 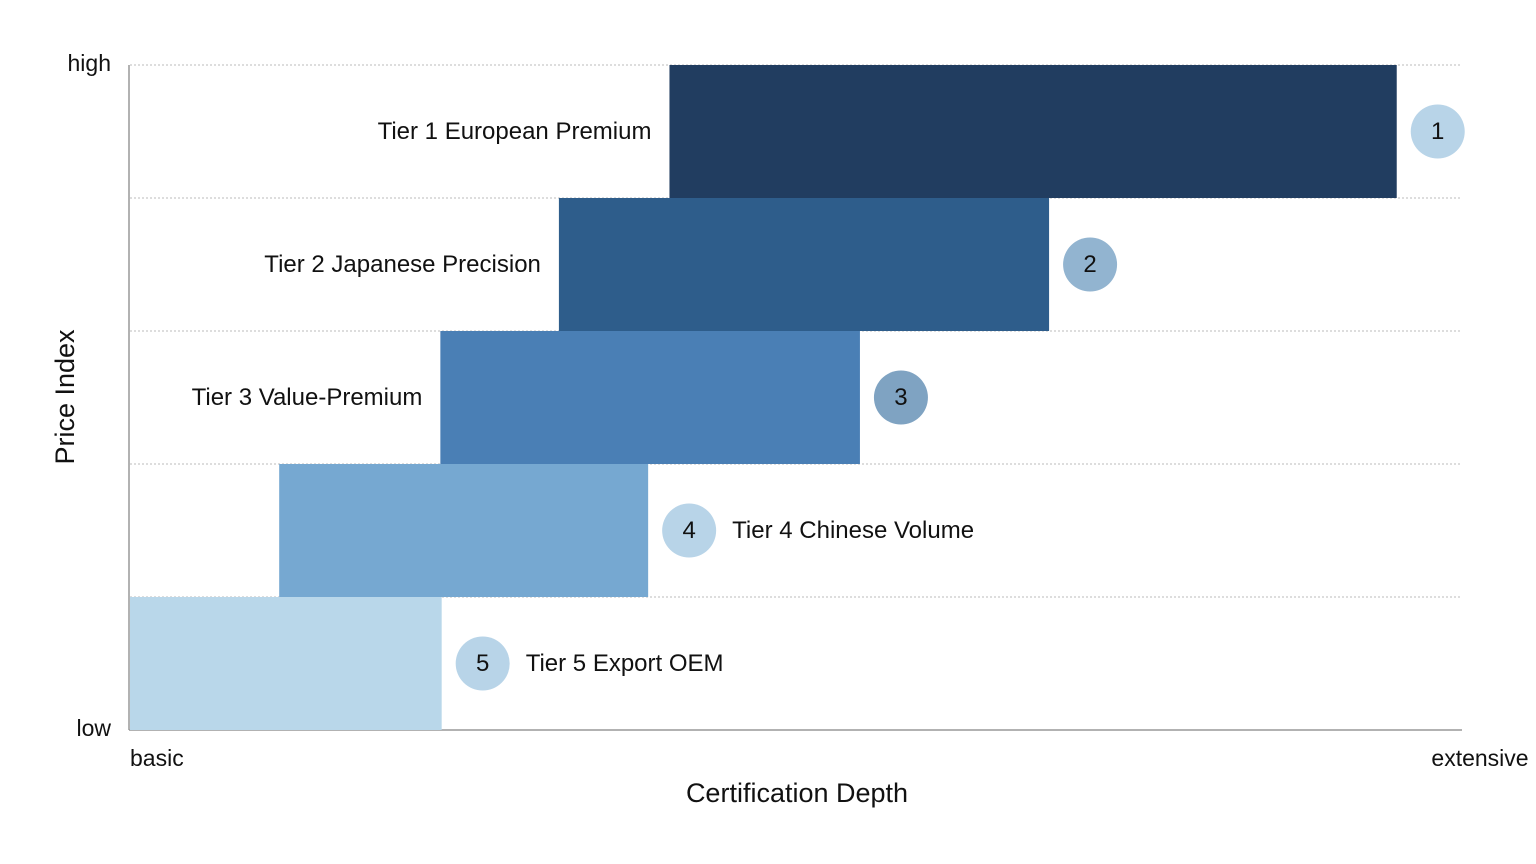 I want to click on x-axis-title: Certification Depth, so click(x=797, y=793).